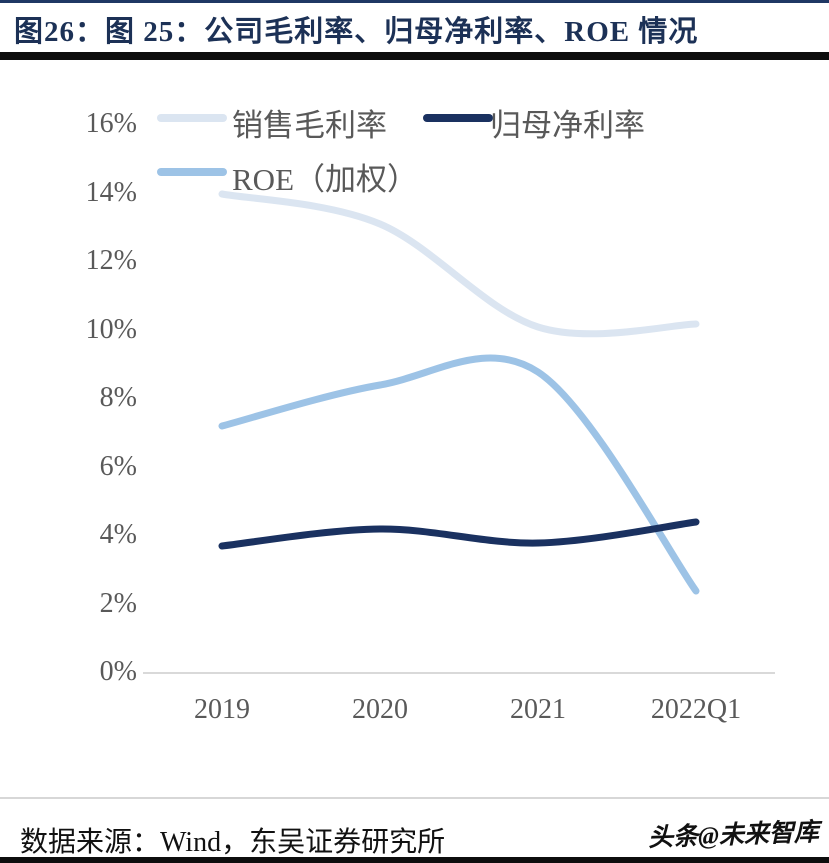  Describe the element at coordinates (222, 709) in the screenshot. I see `x-axis-label: 2019` at that location.